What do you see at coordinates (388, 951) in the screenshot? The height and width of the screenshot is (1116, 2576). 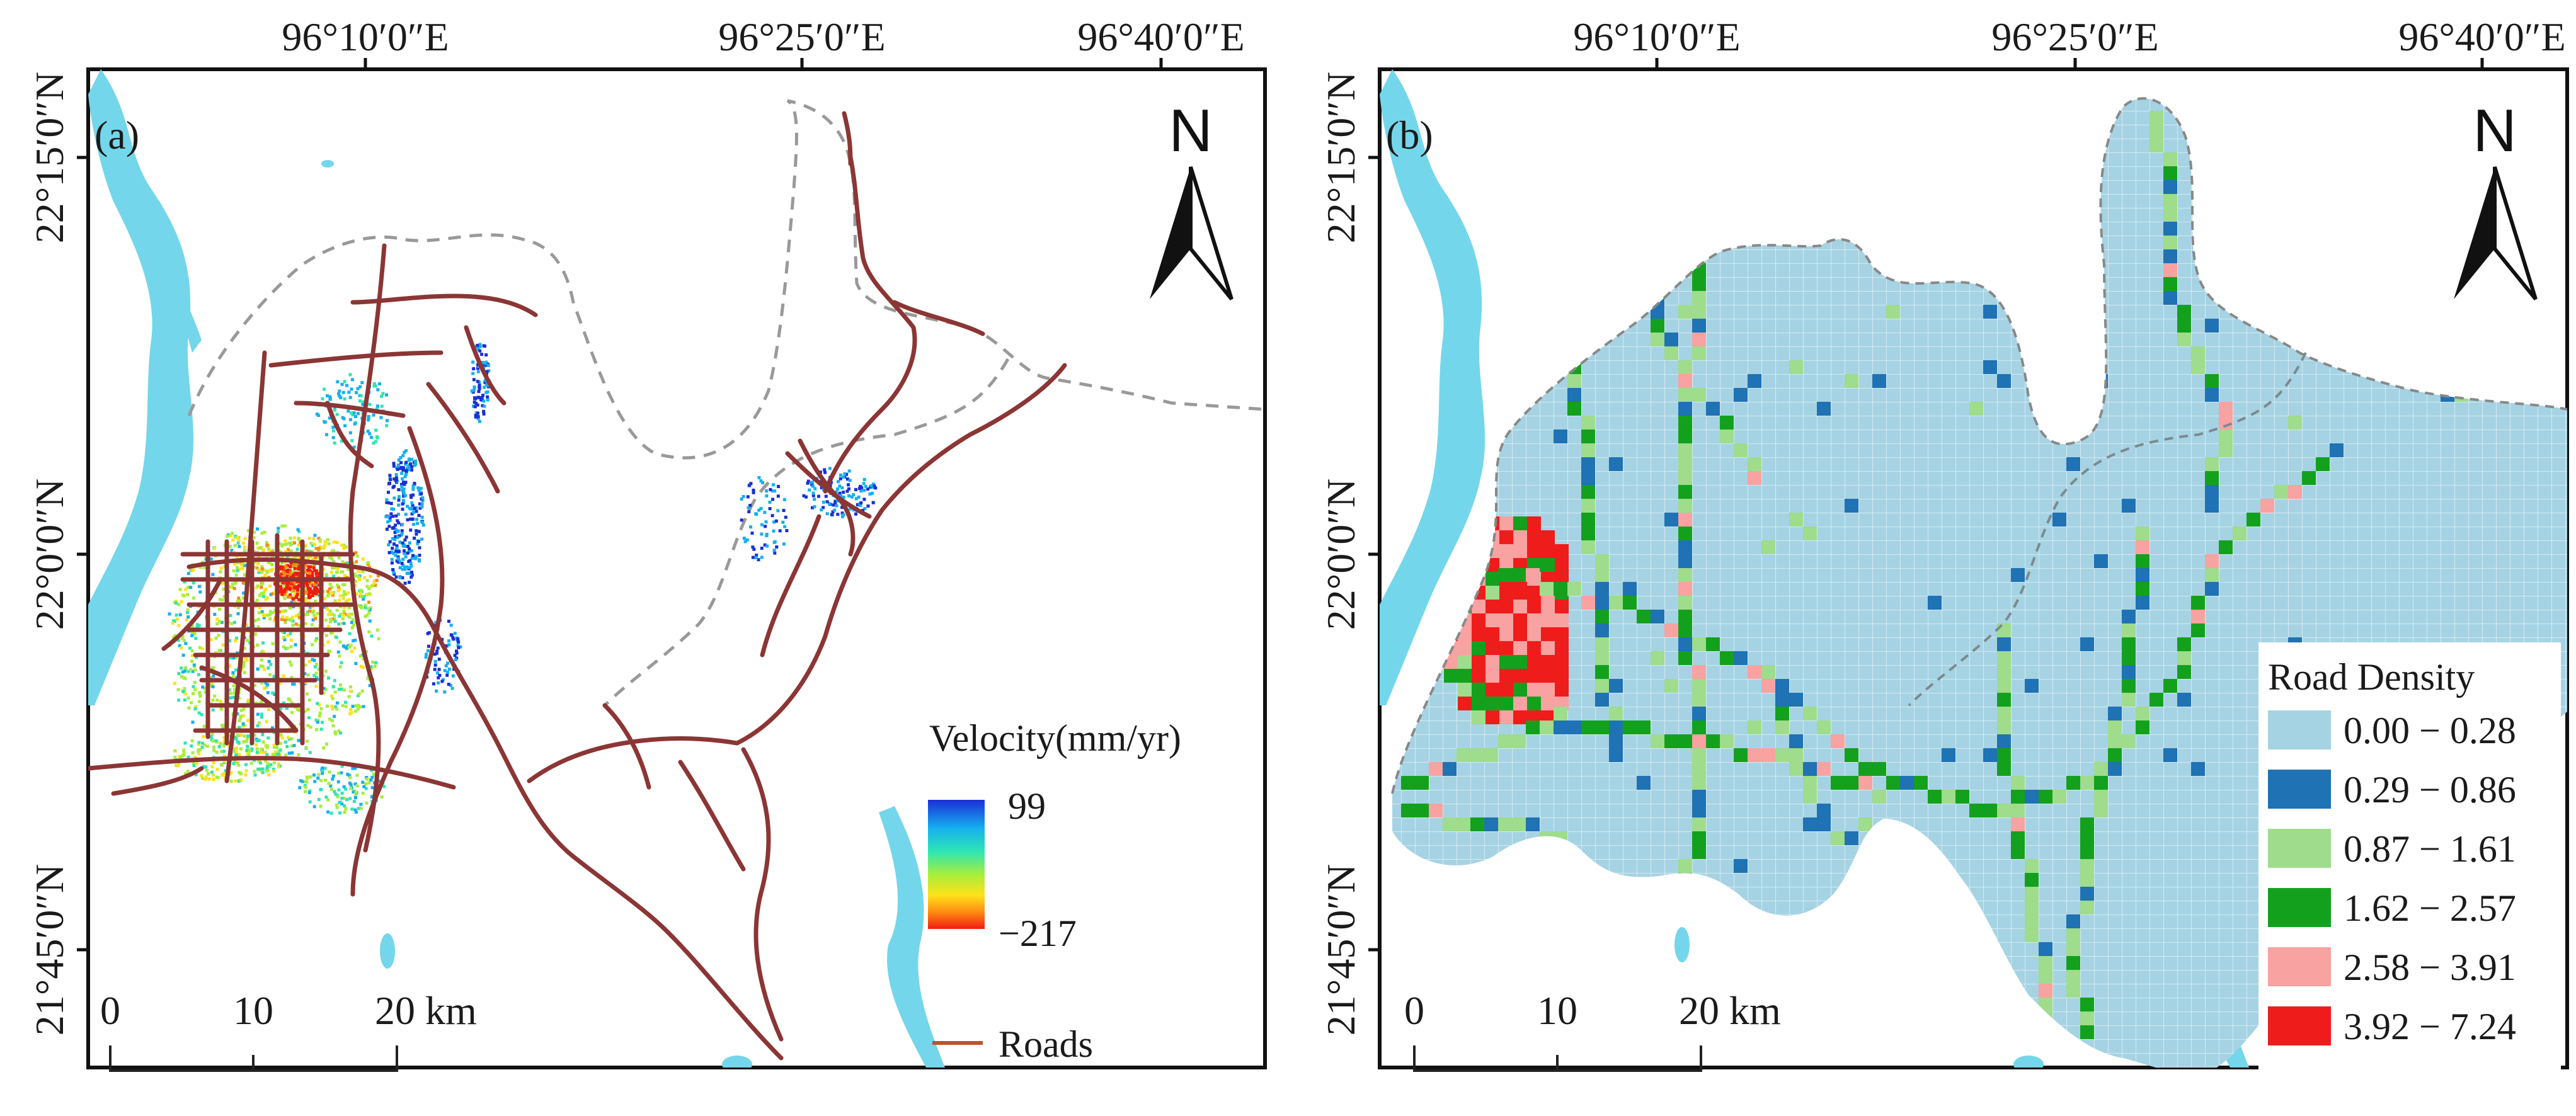 I see `lake` at bounding box center [388, 951].